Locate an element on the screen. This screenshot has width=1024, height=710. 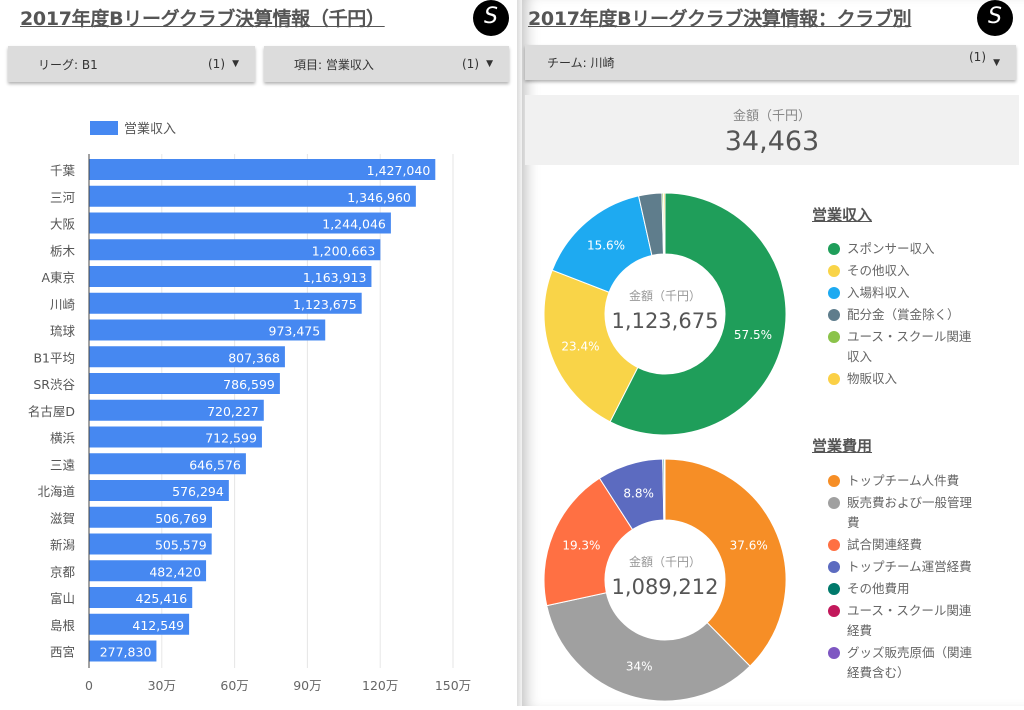
legend-item: 販売費および一般管理費 is located at coordinates (913, 512).